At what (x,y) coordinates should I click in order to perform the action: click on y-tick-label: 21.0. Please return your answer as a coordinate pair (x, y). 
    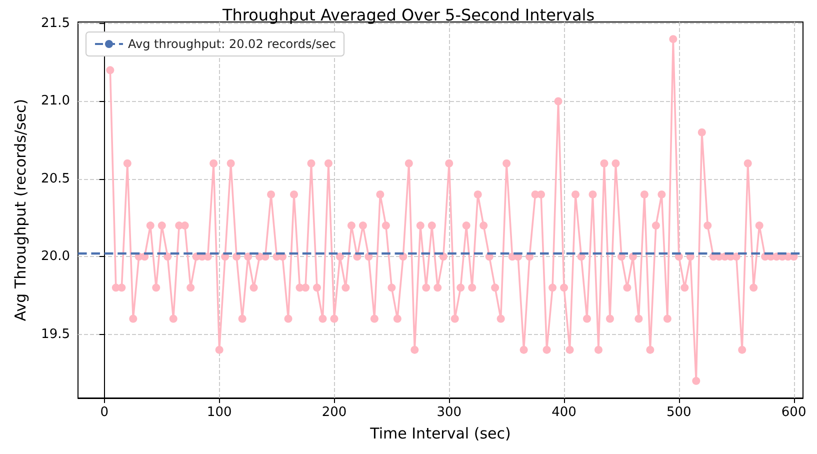
    Looking at the image, I should click on (55, 101).